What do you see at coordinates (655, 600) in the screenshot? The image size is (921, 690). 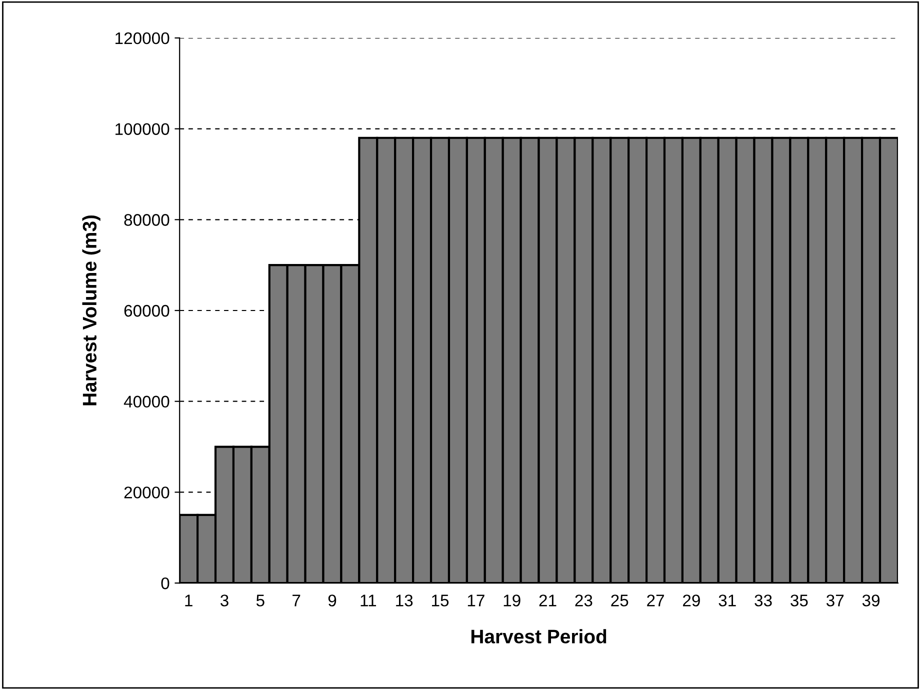 I see `x-tick-label: 27` at bounding box center [655, 600].